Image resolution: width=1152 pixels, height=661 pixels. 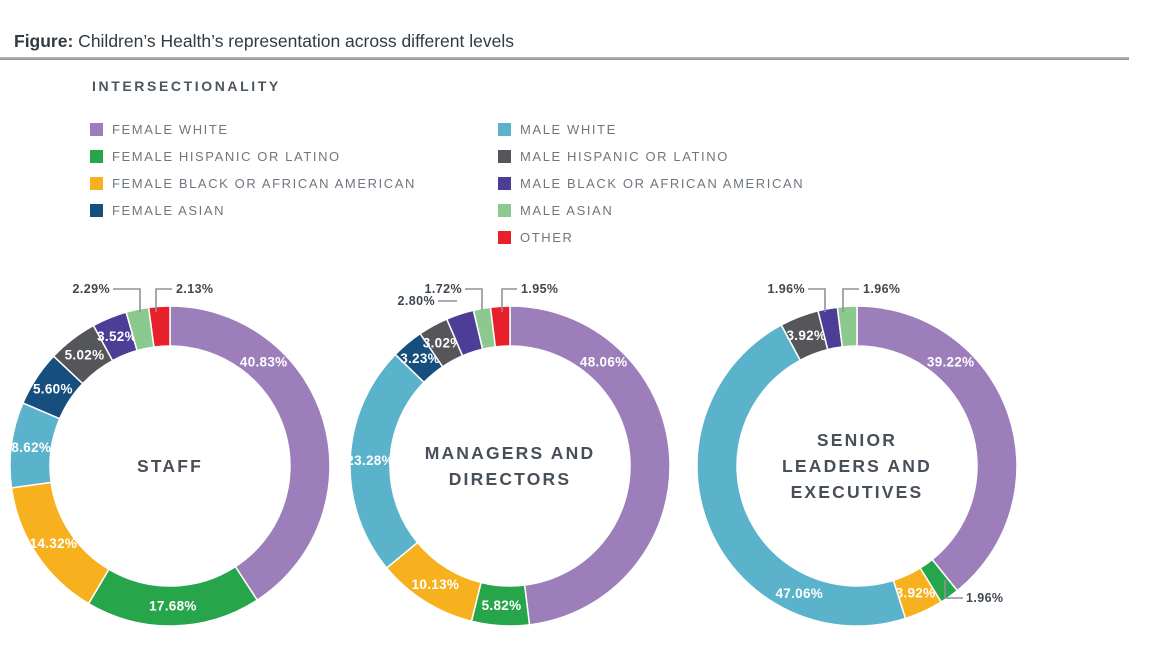 What do you see at coordinates (117, 336) in the screenshot?
I see `segment-value-label-male-black-or-african-american: 3.52%` at bounding box center [117, 336].